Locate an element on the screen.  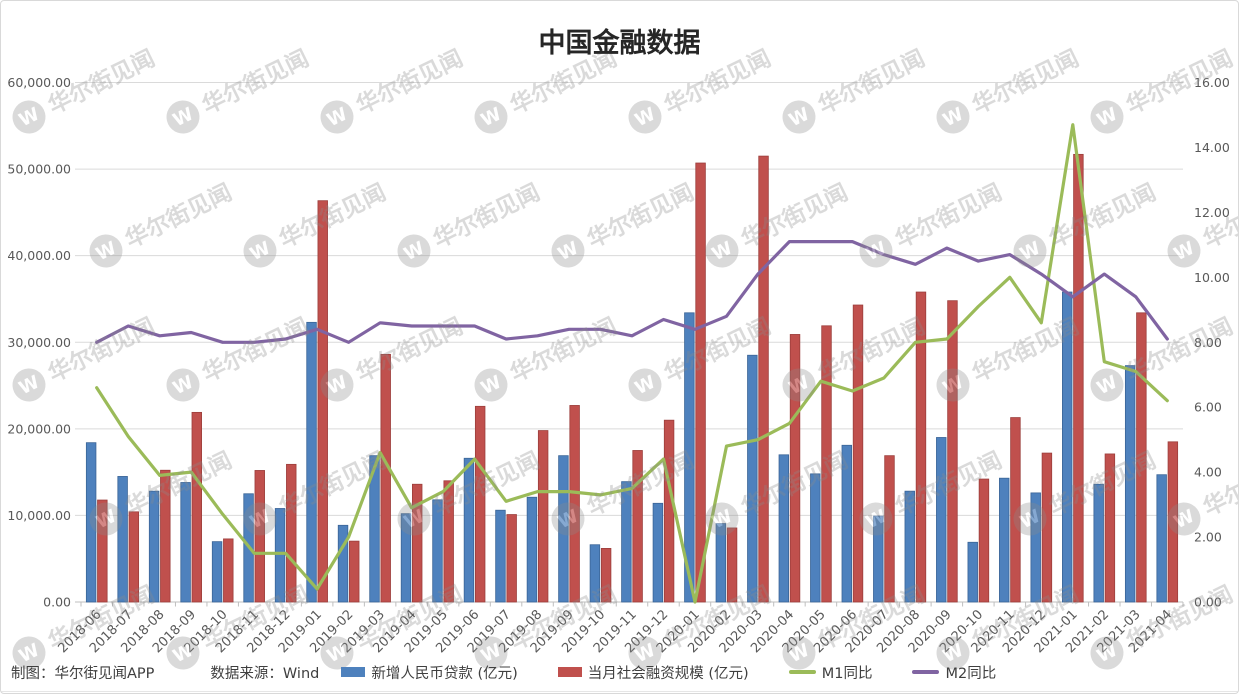
legend-item-m2-yoy: M2同比 is located at coordinates (954, 672).